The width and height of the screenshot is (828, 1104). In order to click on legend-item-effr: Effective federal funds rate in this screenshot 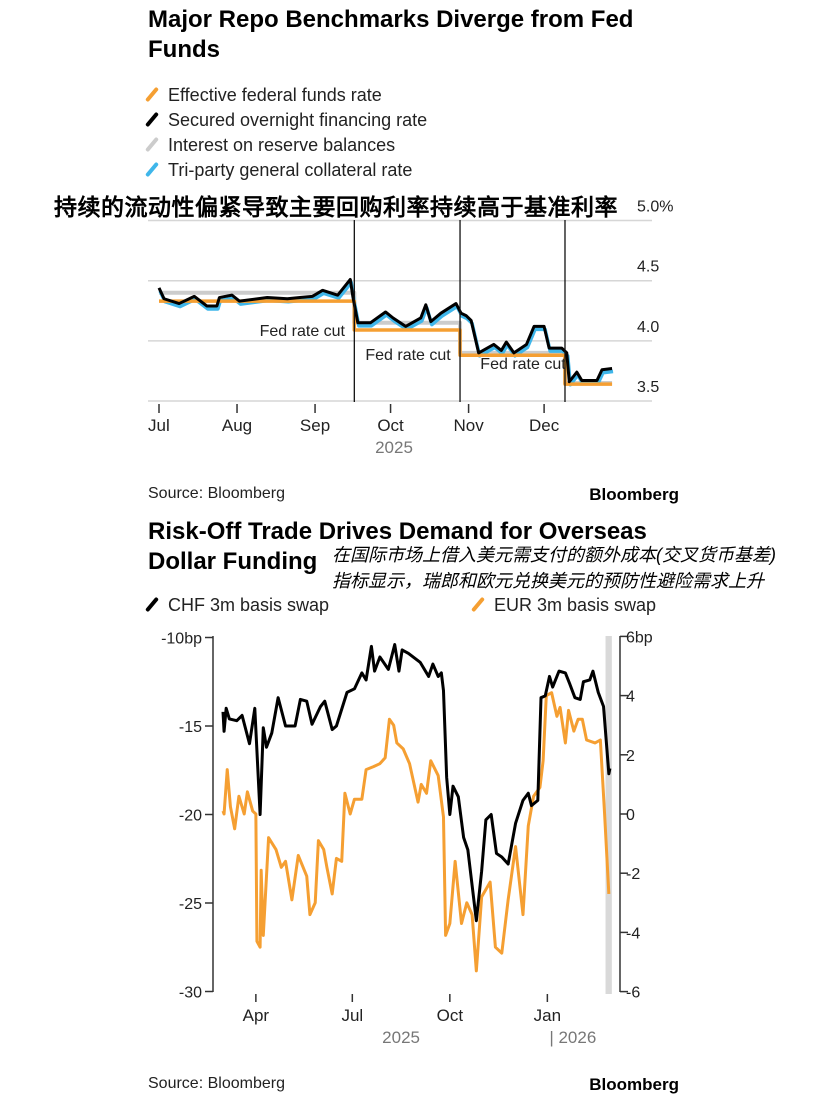, I will do `click(286, 95)`.